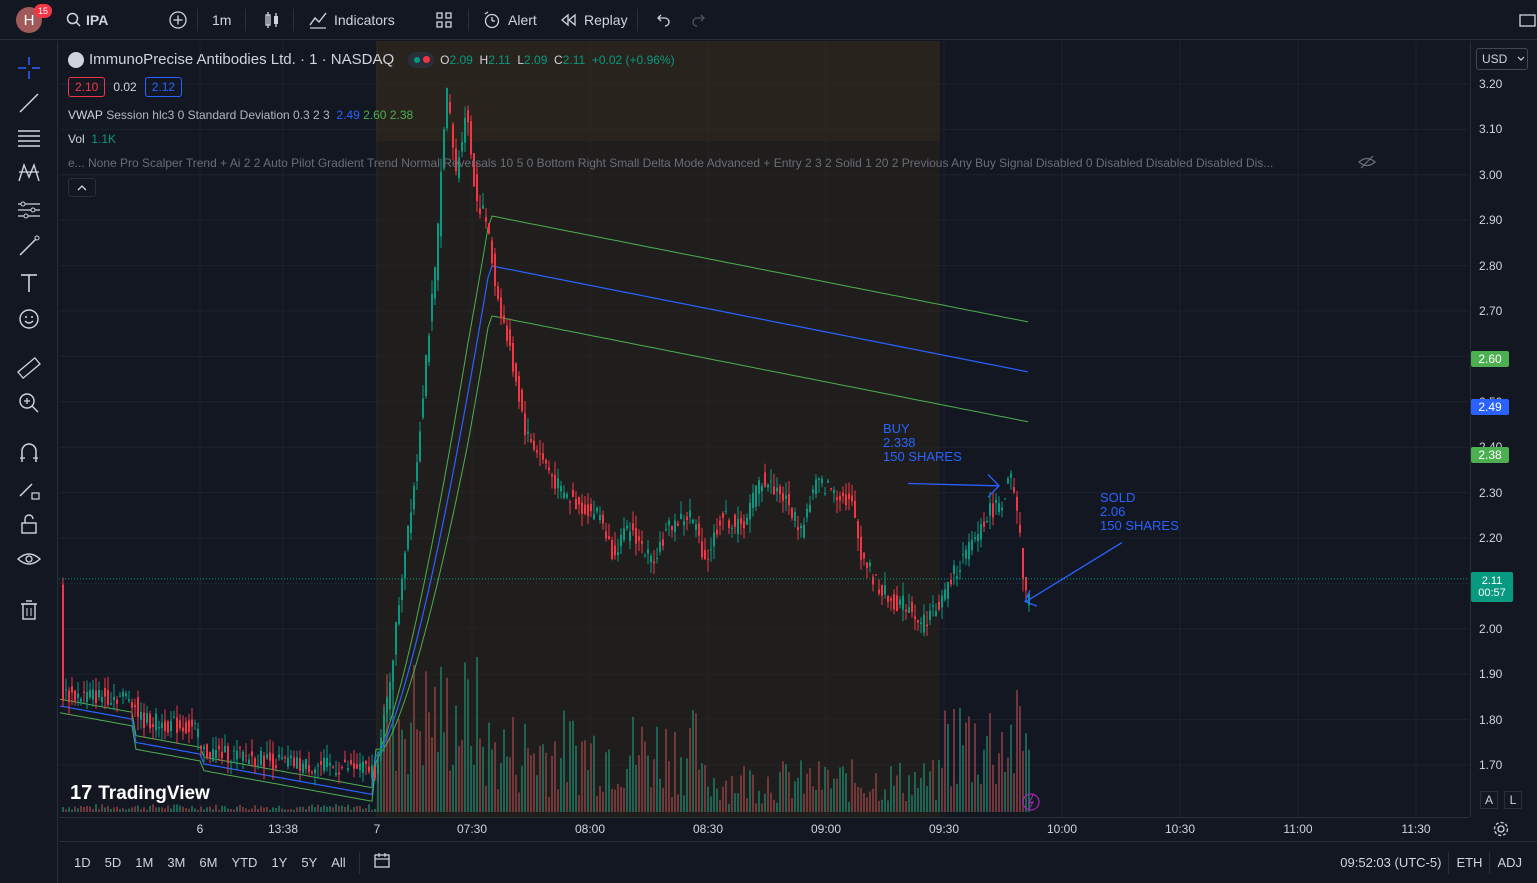 The image size is (1537, 883). I want to click on range-1y: 1Y, so click(279, 862).